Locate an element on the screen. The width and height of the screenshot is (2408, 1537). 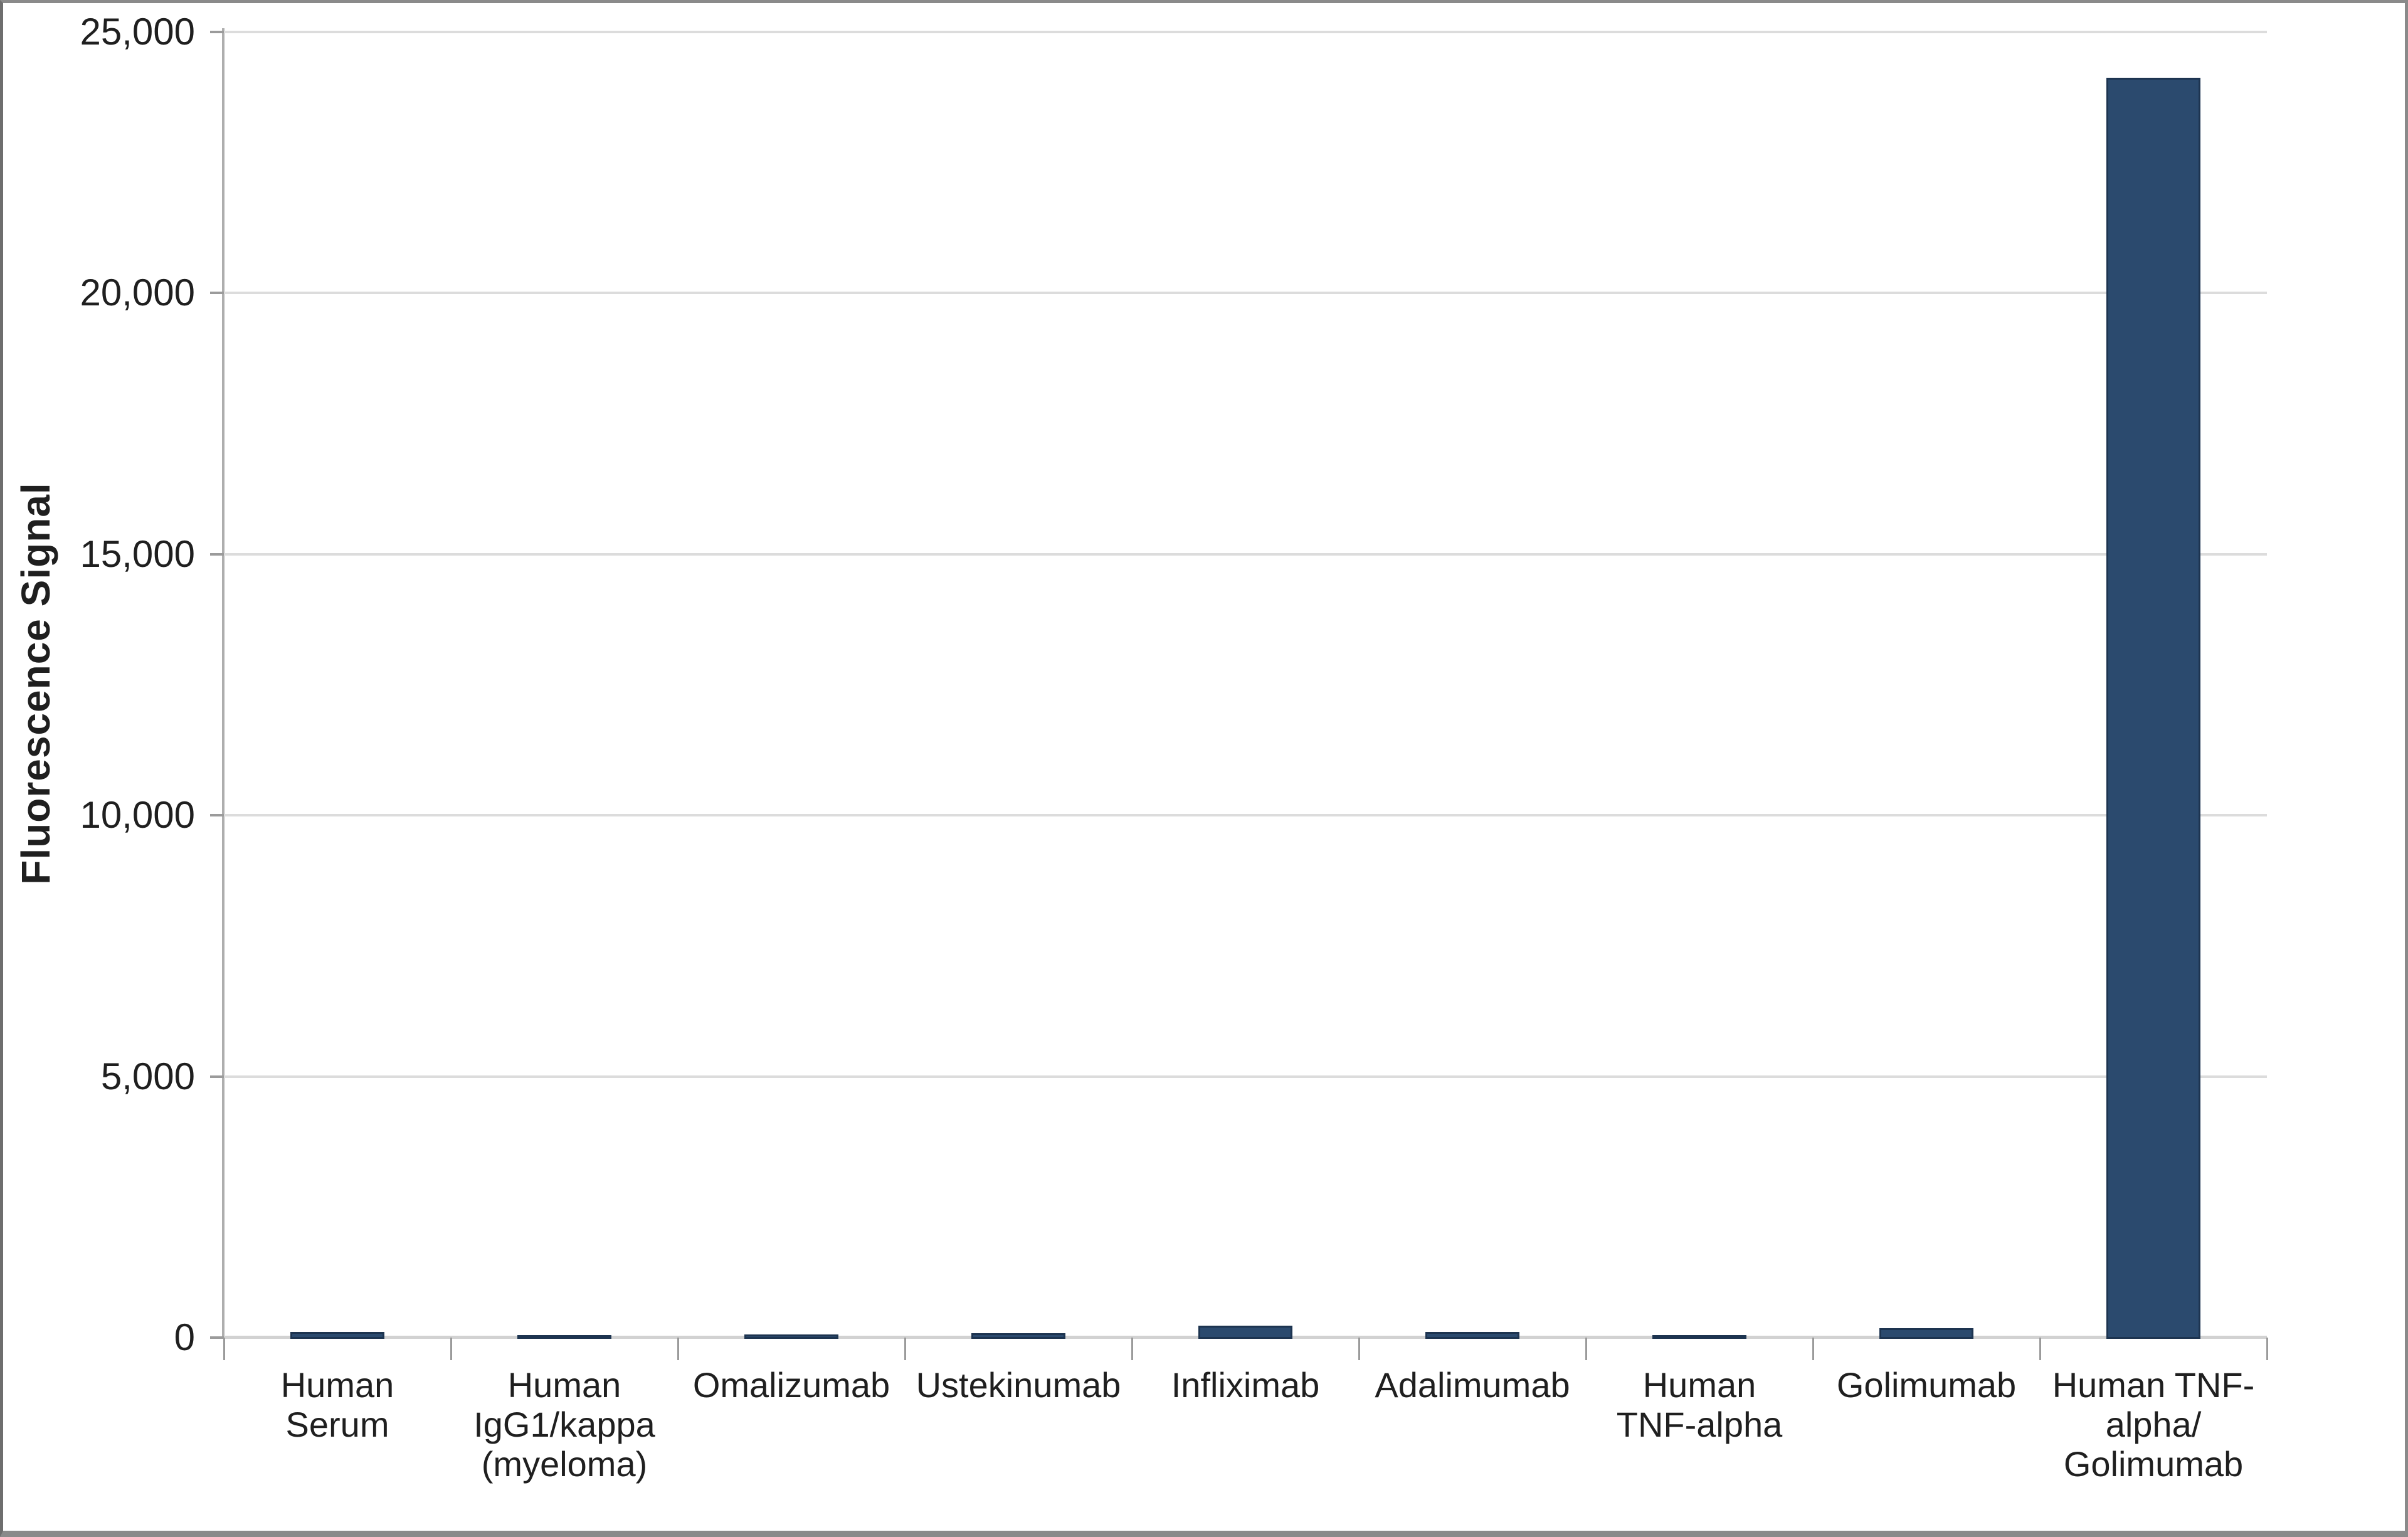
category-label: Omalizumab is located at coordinates (791, 1385).